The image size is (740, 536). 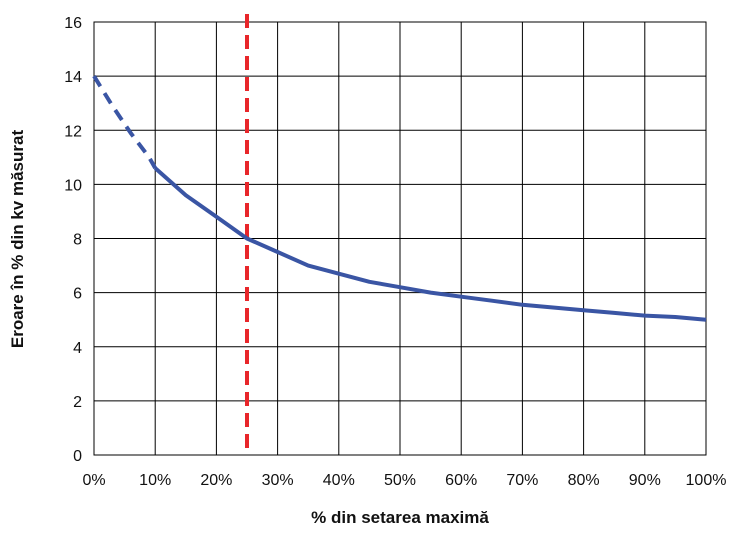 I want to click on series-line-dashed, so click(x=124, y=122).